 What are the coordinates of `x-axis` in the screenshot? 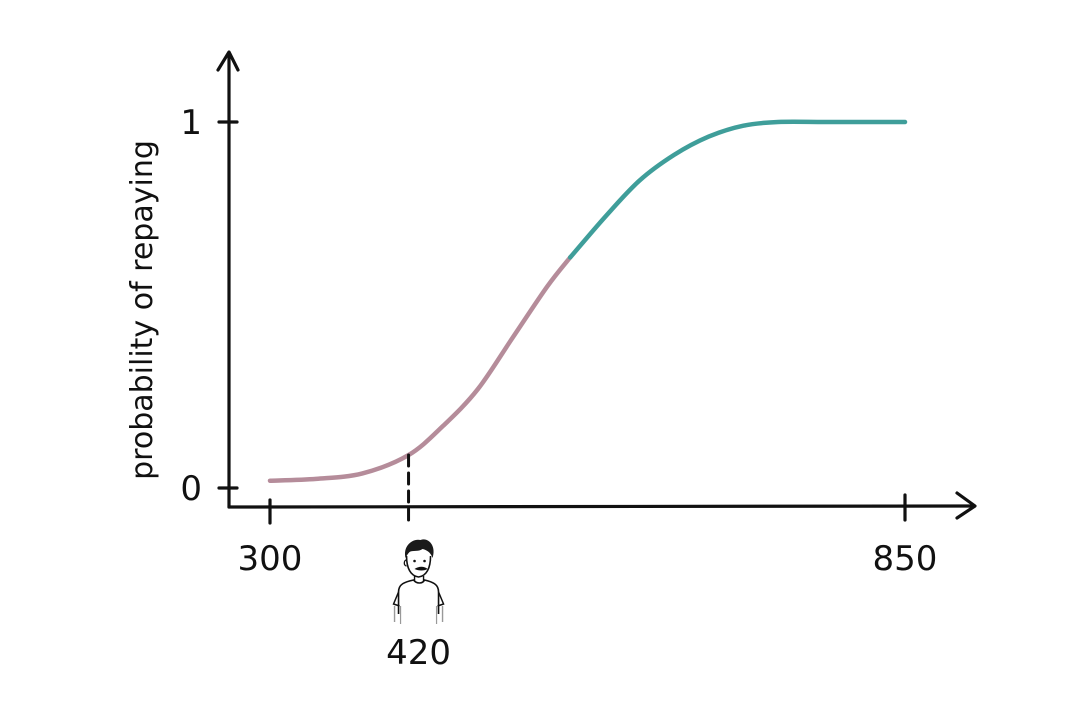 It's located at (600, 506).